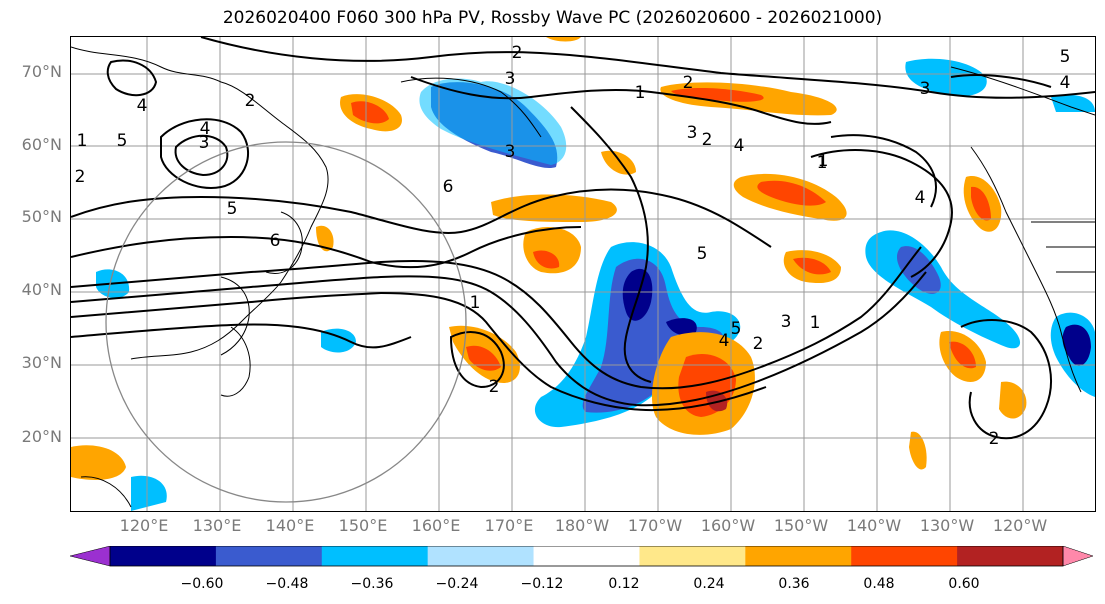  What do you see at coordinates (728, 525) in the screenshot?
I see `lon-label-160w: 160°W` at bounding box center [728, 525].